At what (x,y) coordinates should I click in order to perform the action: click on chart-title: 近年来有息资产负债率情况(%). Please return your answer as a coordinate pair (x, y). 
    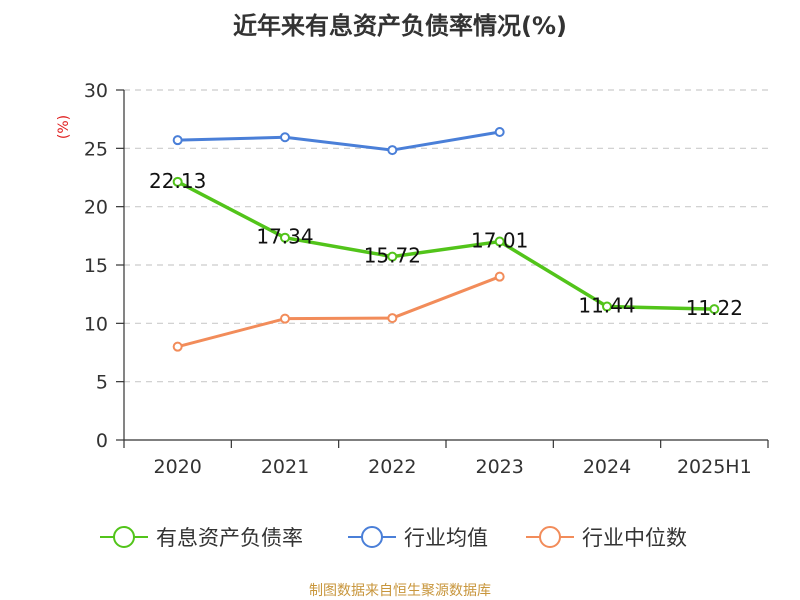
    Looking at the image, I should click on (400, 26).